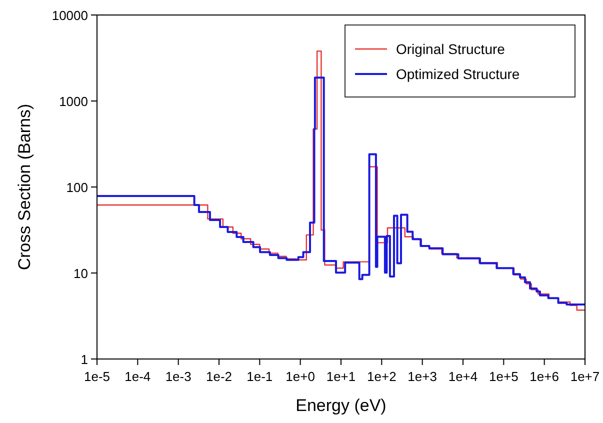  Describe the element at coordinates (137, 376) in the screenshot. I see `x-tick-label: 1e-4` at that location.